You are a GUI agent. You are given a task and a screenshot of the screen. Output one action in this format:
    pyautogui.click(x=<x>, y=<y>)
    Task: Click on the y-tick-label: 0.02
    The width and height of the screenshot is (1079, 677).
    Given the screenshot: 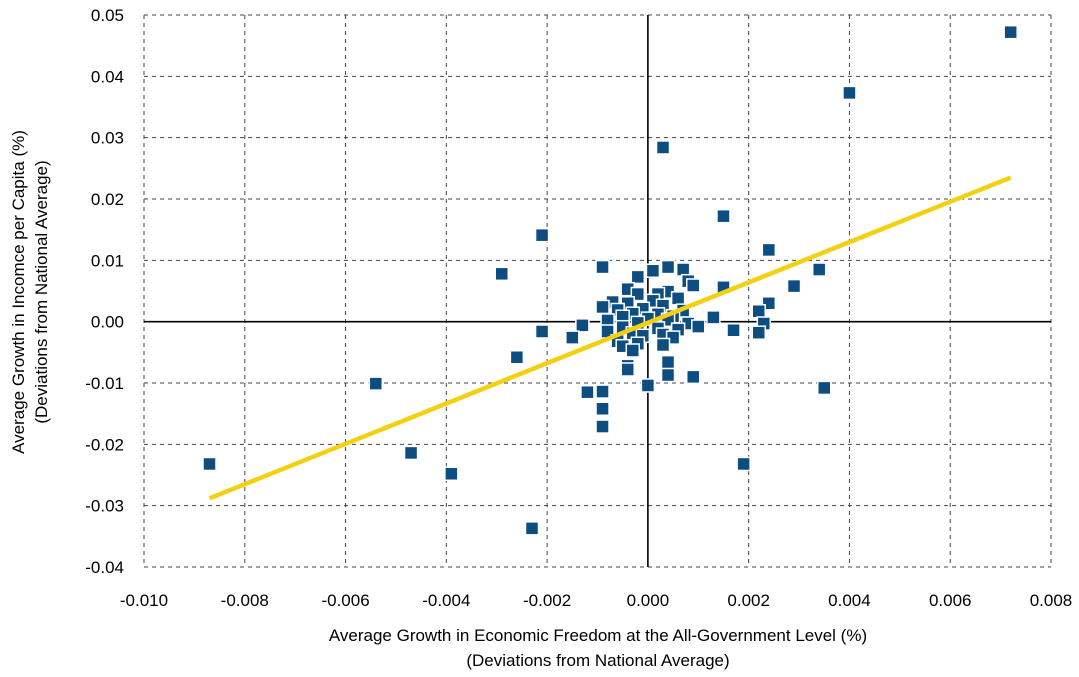 What is the action you would take?
    pyautogui.click(x=107, y=199)
    